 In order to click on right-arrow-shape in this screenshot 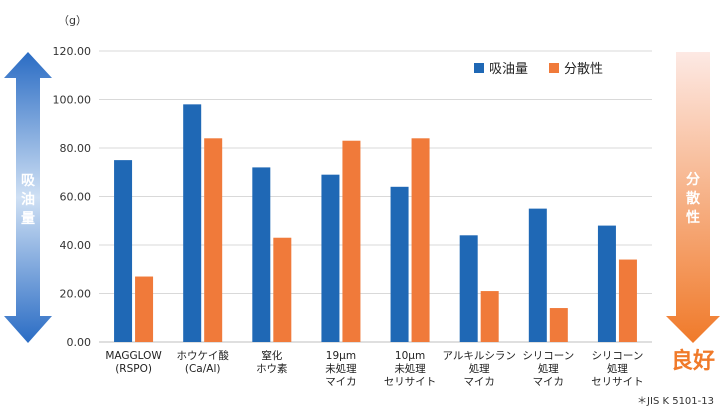, I will do `click(693, 197)`.